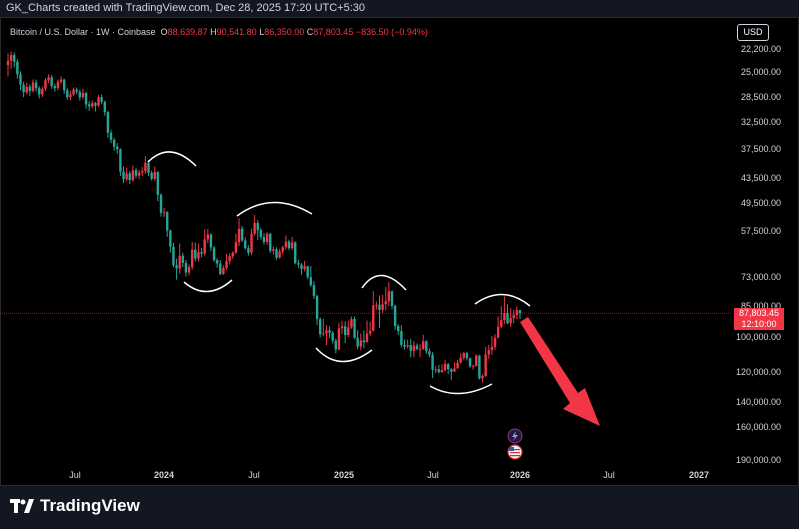 This screenshot has width=799, height=529. Describe the element at coordinates (758, 372) in the screenshot. I see `price-tick-label: 120,000.00` at that location.